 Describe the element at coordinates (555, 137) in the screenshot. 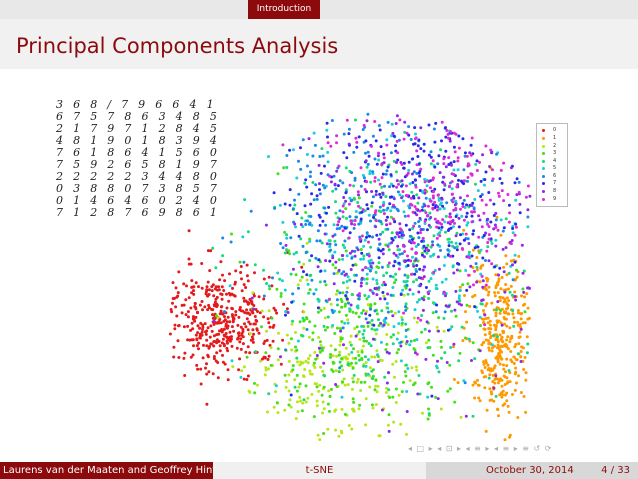

I see `legend-label: 1` at that location.